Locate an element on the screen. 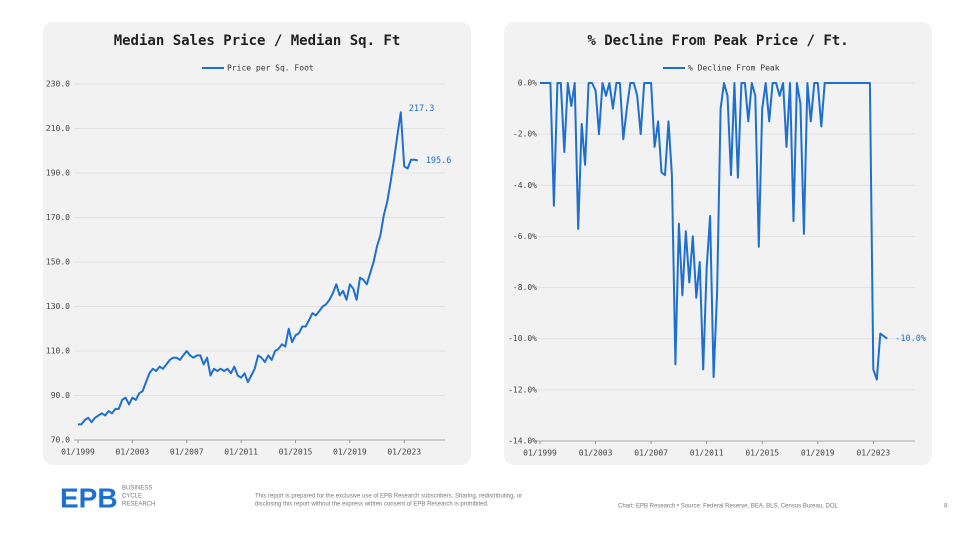  y-tick-label: -12.0% is located at coordinates (522, 389).